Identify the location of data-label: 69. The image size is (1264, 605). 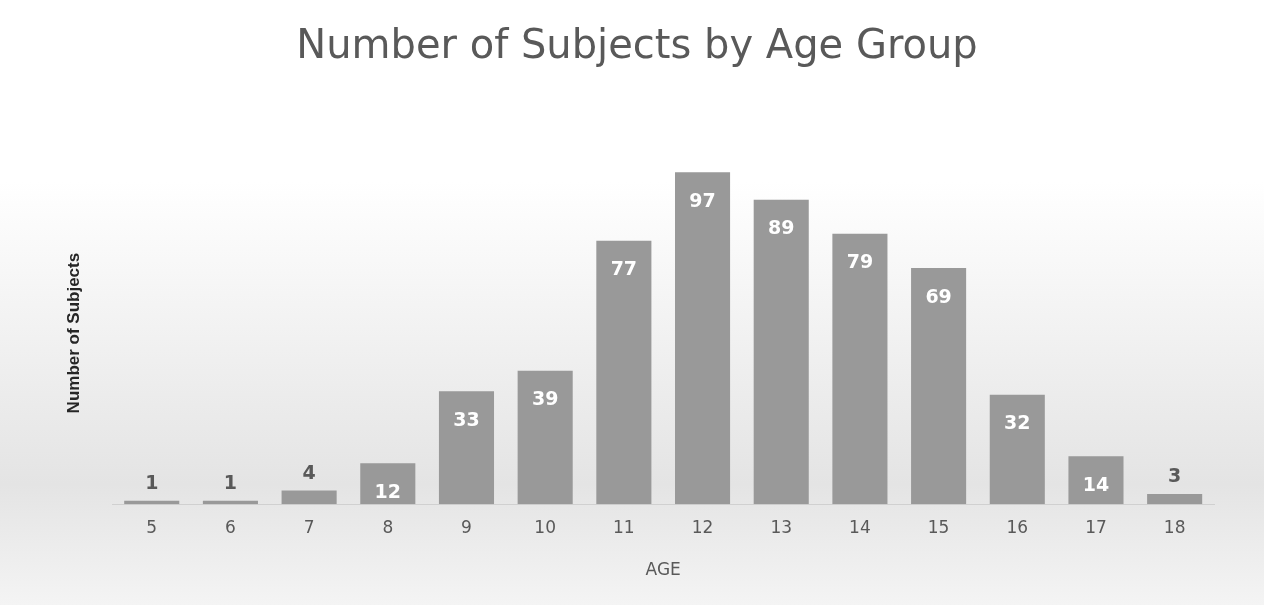
(938, 295).